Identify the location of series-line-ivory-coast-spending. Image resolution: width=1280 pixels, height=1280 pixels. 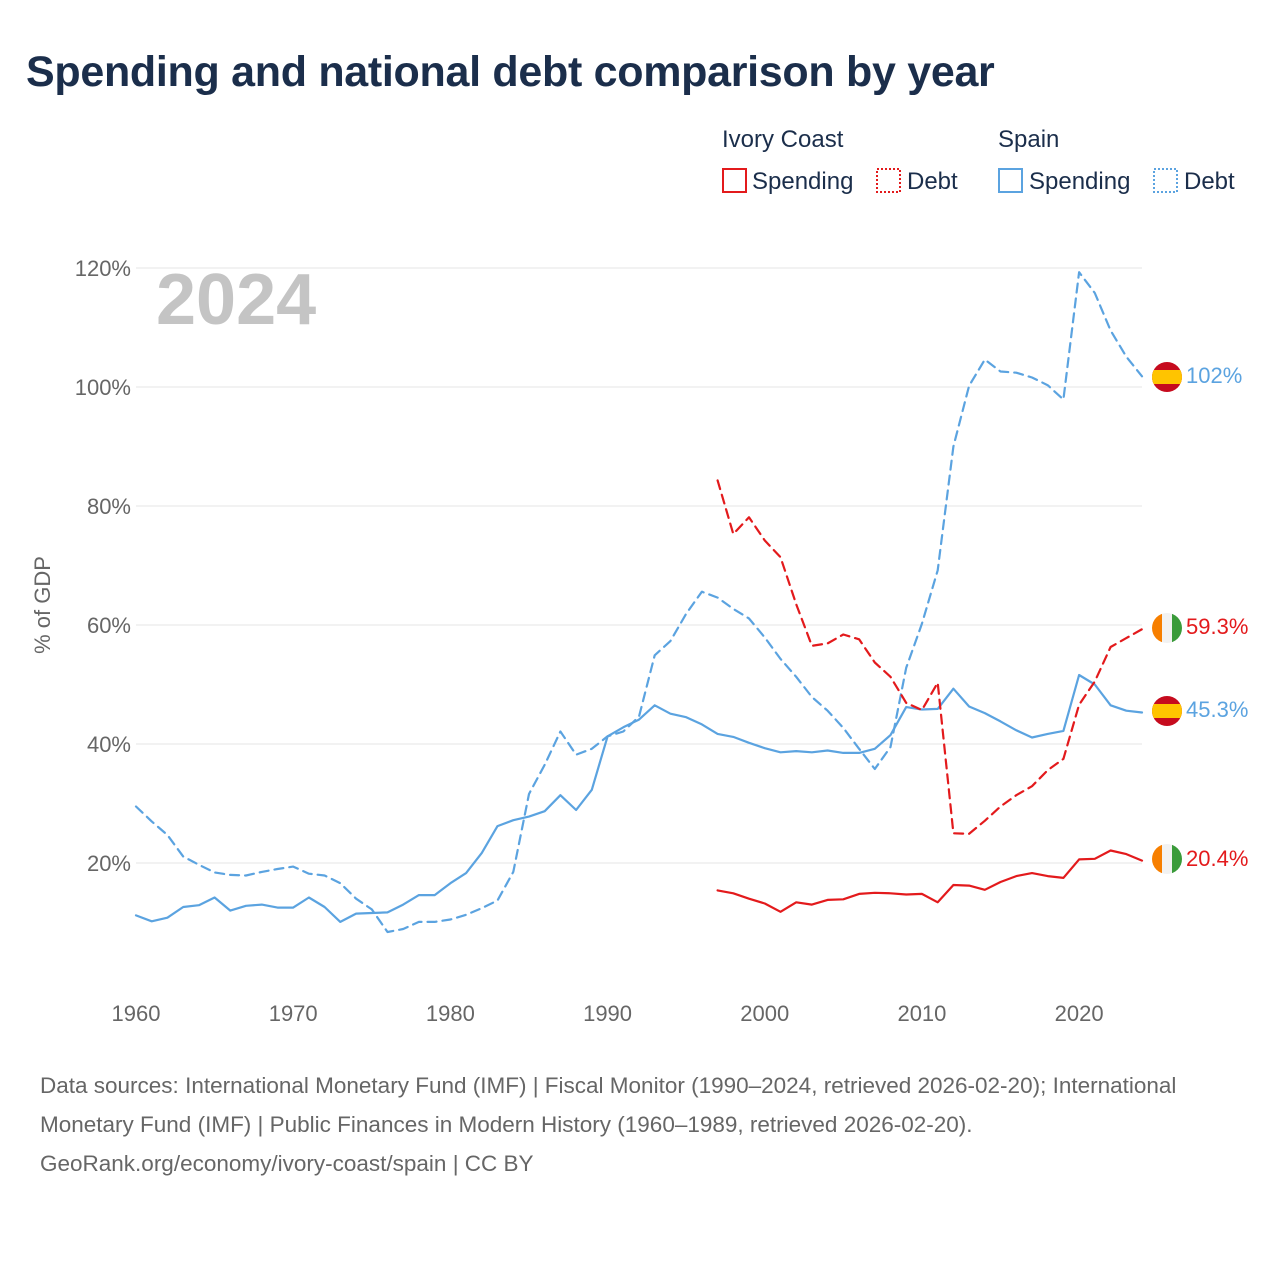
(930, 881).